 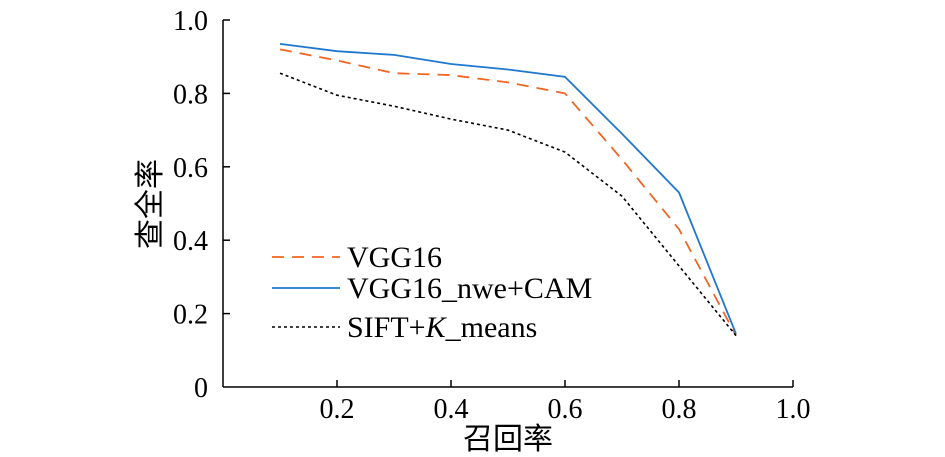 I want to click on legend-label-sift-kmeans: SIFT+K_means, so click(x=442, y=327).